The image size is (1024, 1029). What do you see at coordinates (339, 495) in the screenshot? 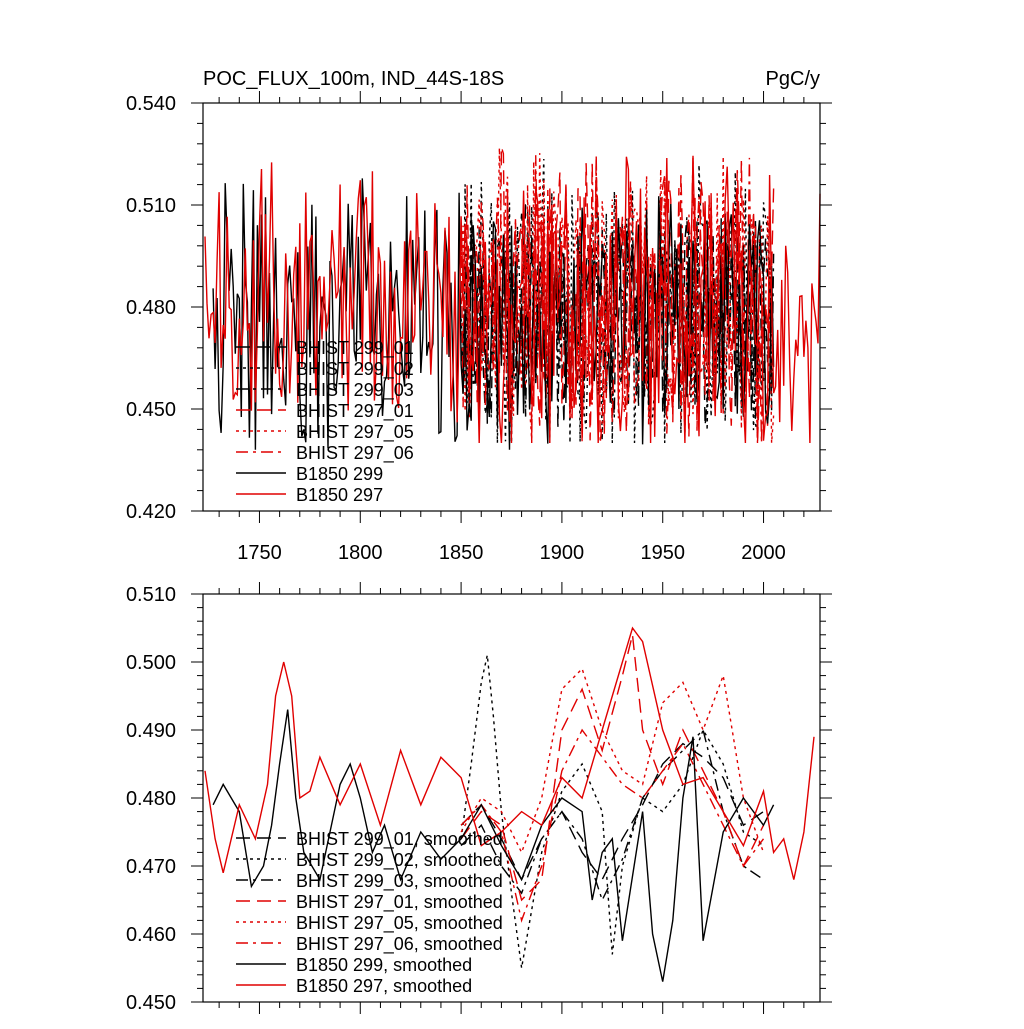
I see `legend-label: B1850 297` at bounding box center [339, 495].